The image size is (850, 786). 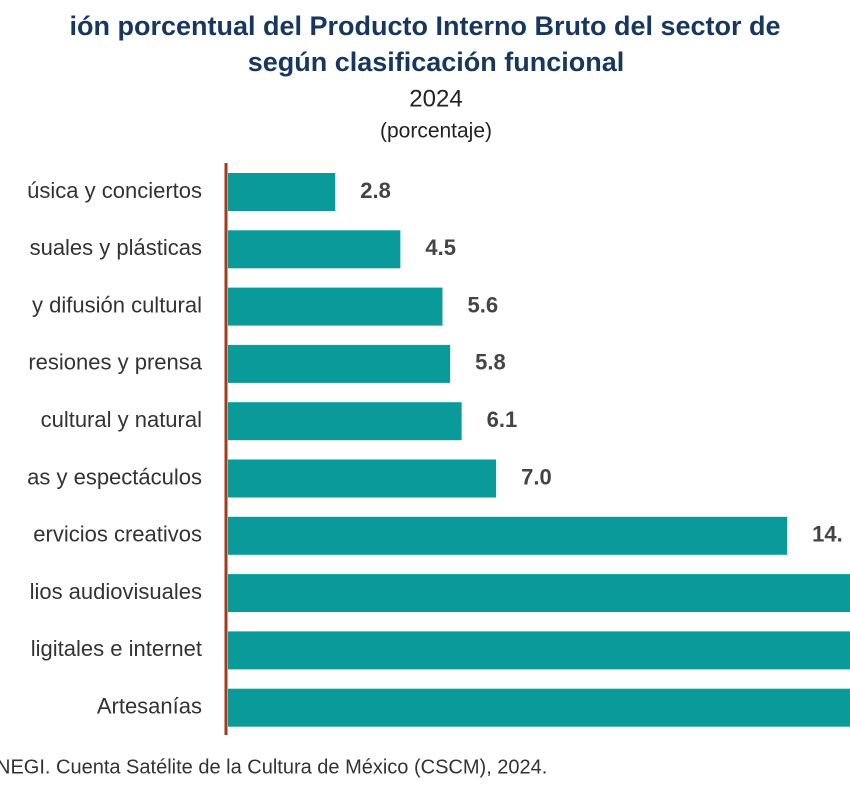 I want to click on data-label: 5.8, so click(x=490, y=362).